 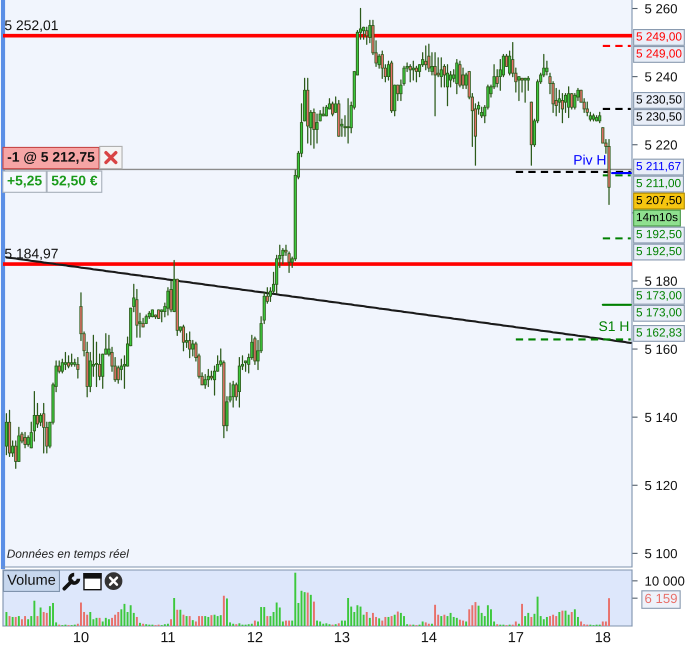 I want to click on y-tick-label: 6 159, so click(x=661, y=599).